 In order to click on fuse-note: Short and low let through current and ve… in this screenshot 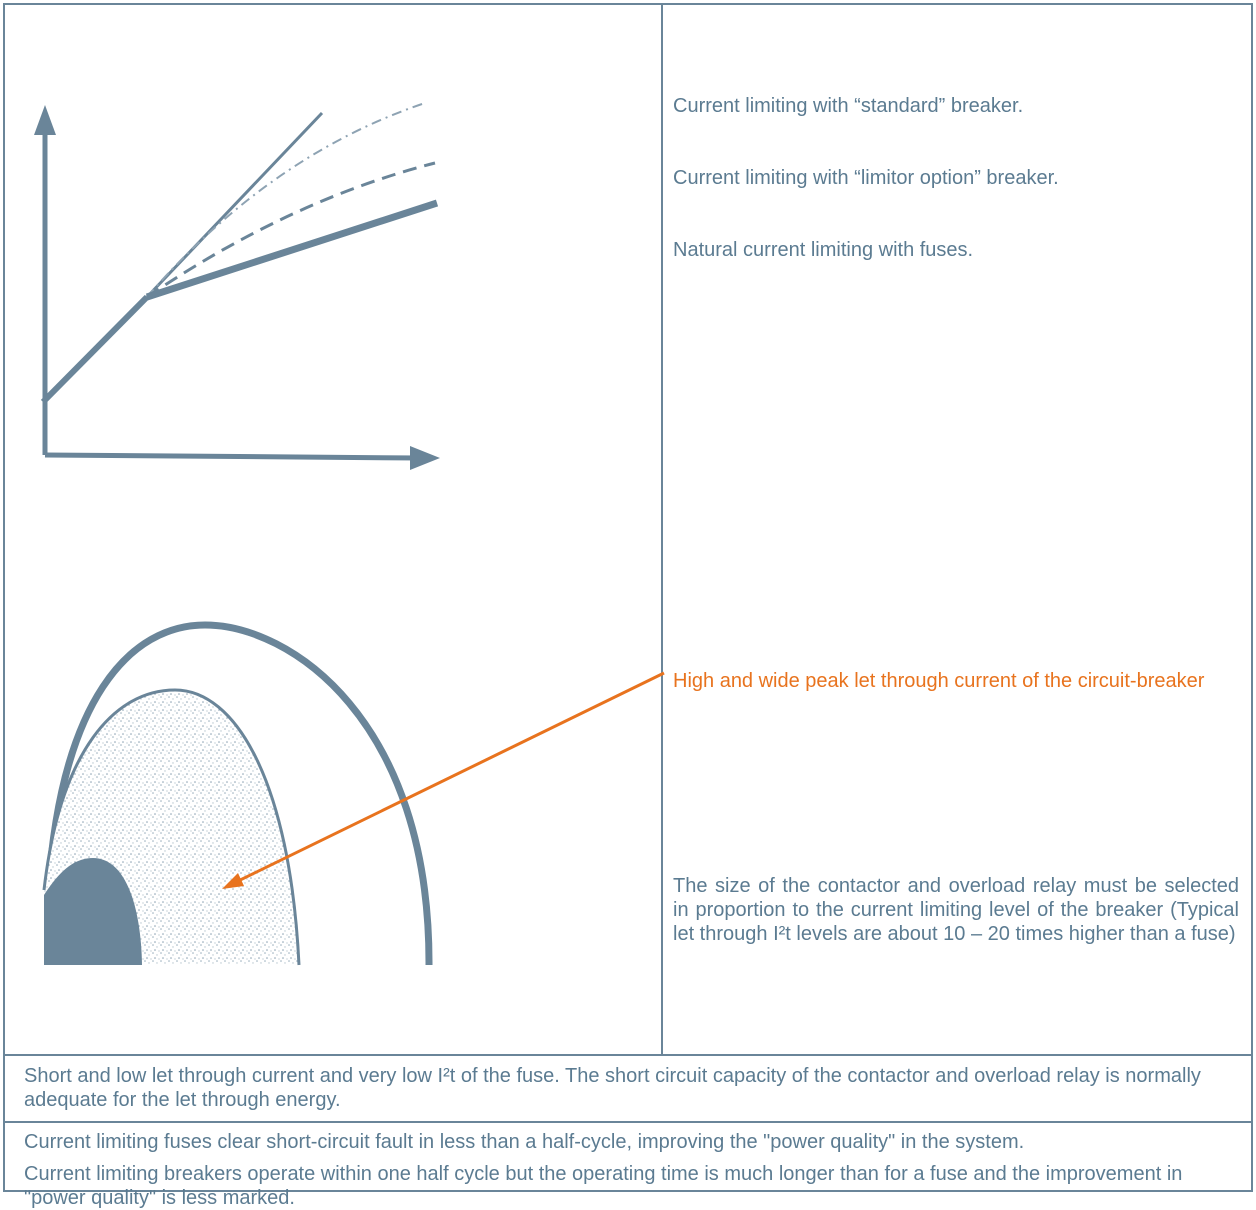, I will do `click(612, 1088)`.